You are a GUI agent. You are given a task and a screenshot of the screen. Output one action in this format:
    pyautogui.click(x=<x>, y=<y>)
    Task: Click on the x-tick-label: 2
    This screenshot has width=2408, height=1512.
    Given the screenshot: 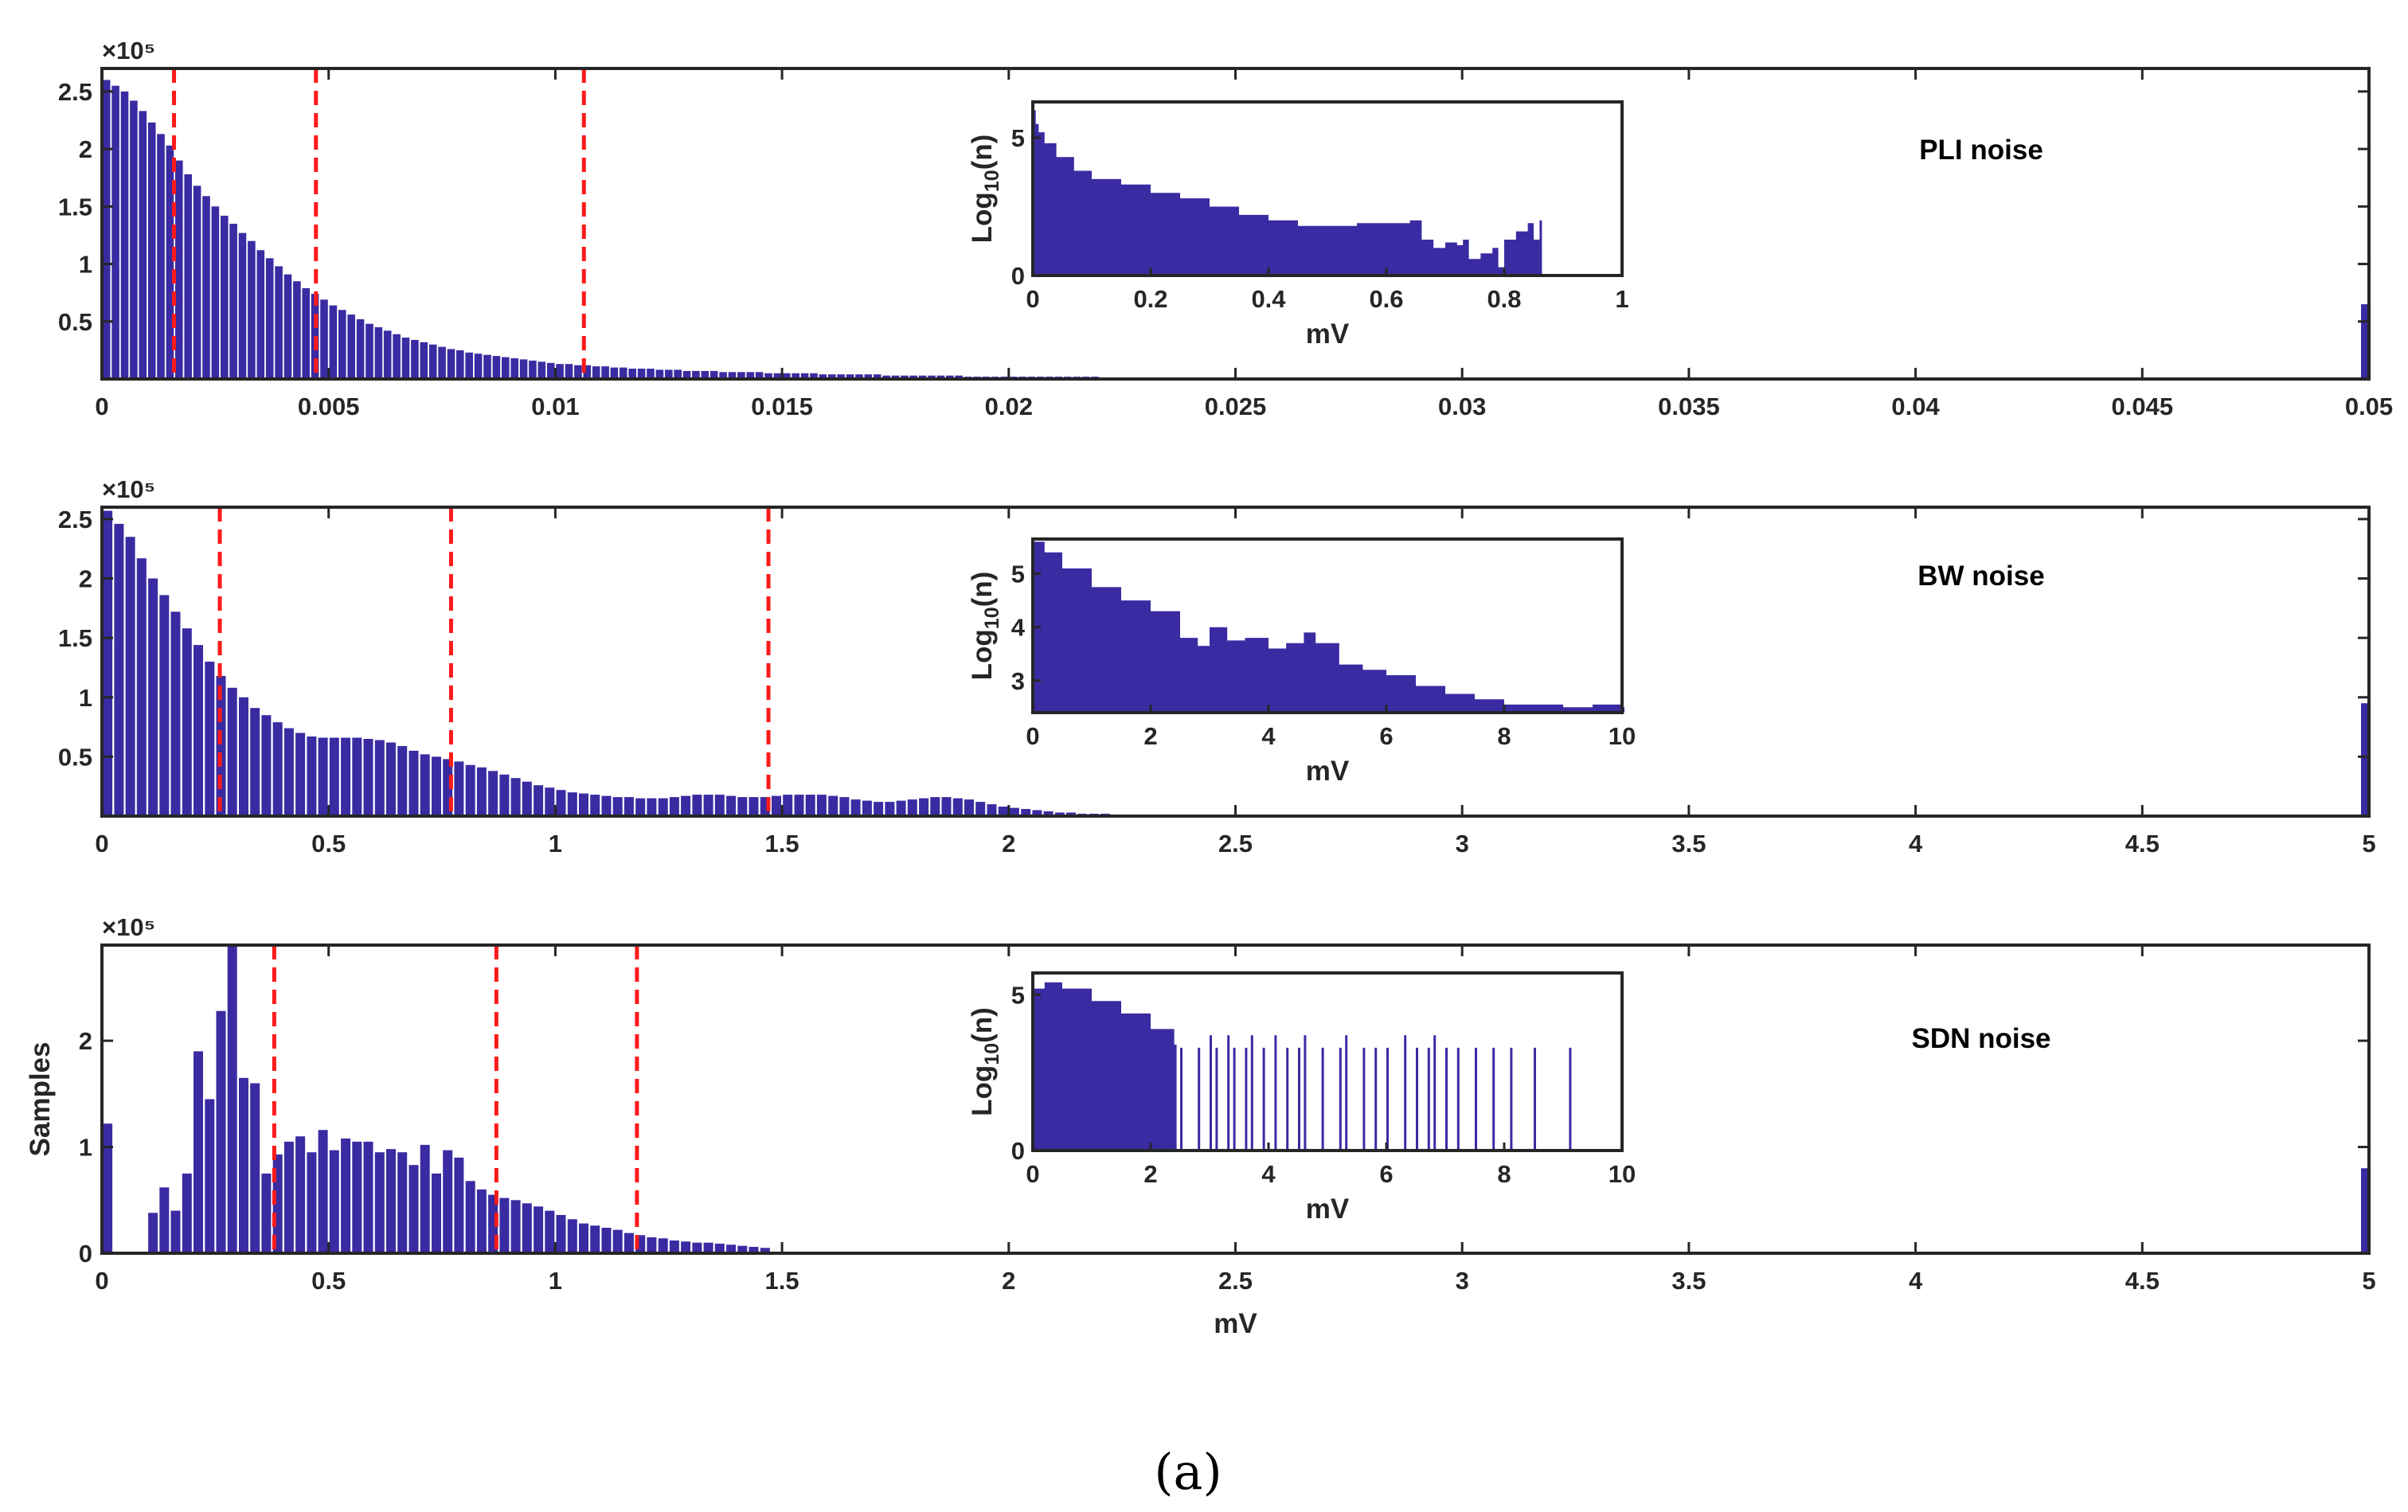 What is the action you would take?
    pyautogui.click(x=1009, y=844)
    